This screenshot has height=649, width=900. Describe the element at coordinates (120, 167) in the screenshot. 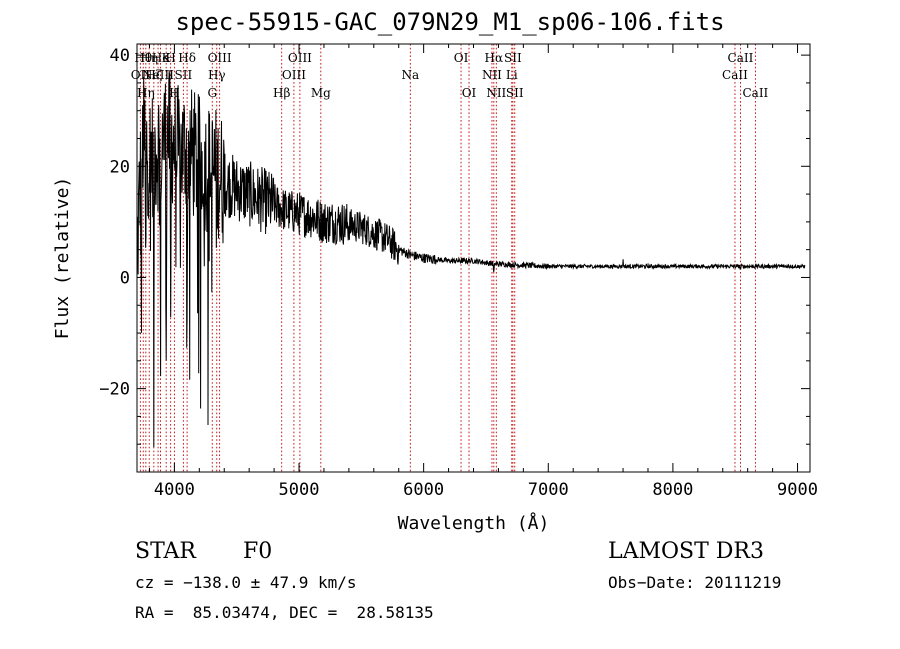

I see `y-tick-label: 20` at that location.